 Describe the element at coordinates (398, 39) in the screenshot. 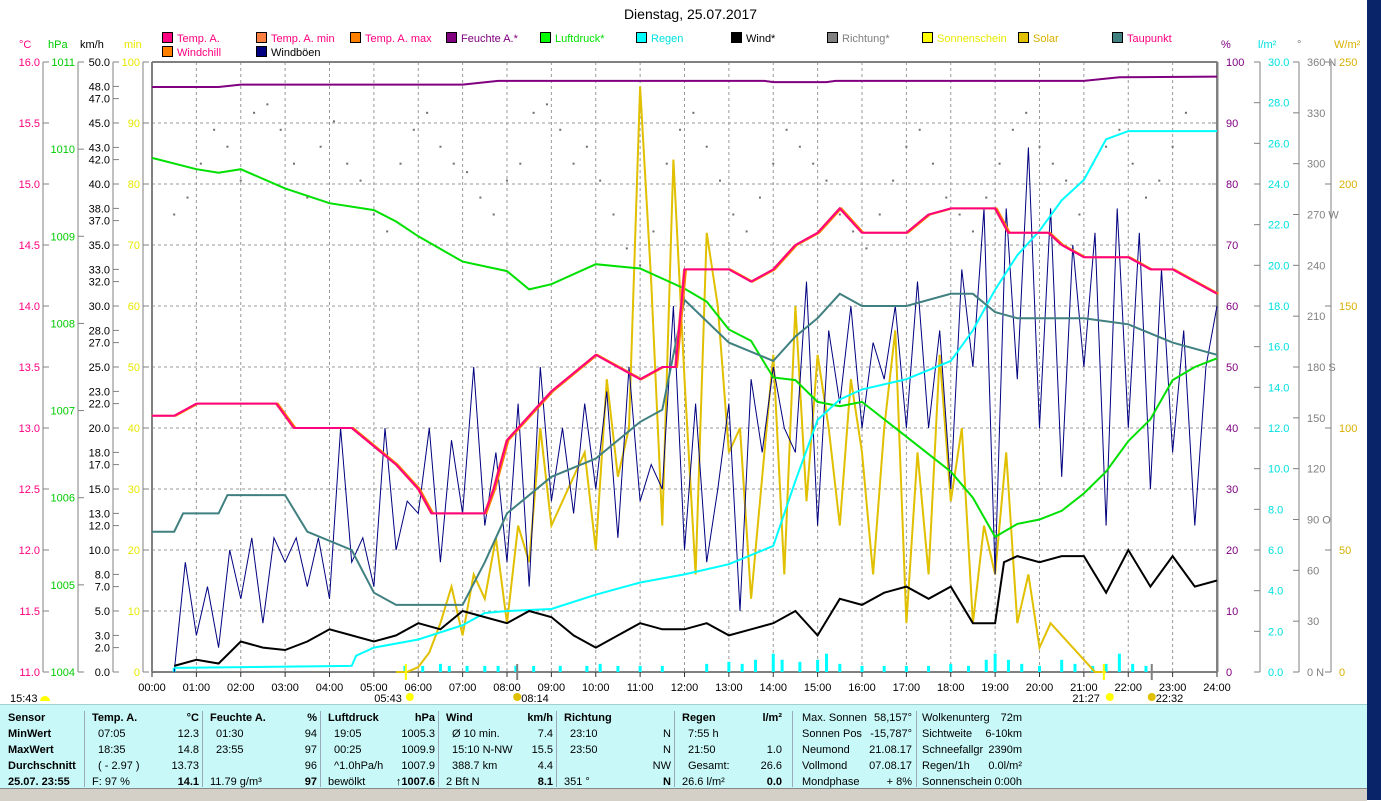

I see `legend-label: Temp. A. max` at that location.